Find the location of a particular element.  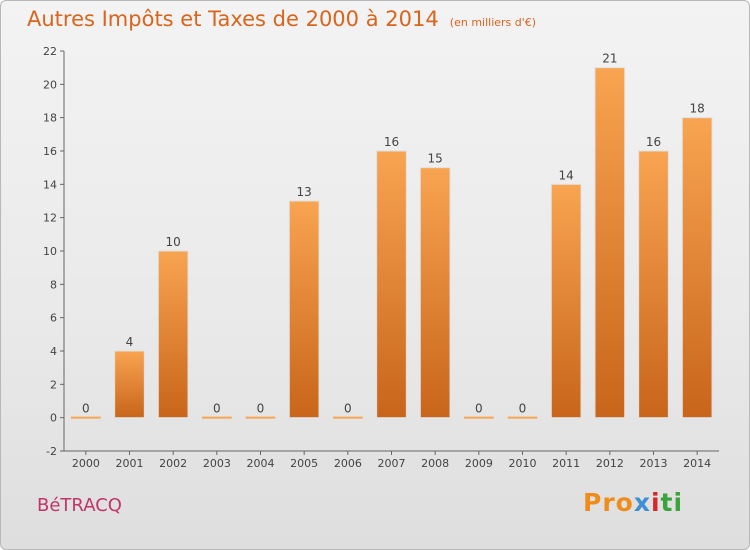

y-tick-label: -2 is located at coordinates (51, 451).